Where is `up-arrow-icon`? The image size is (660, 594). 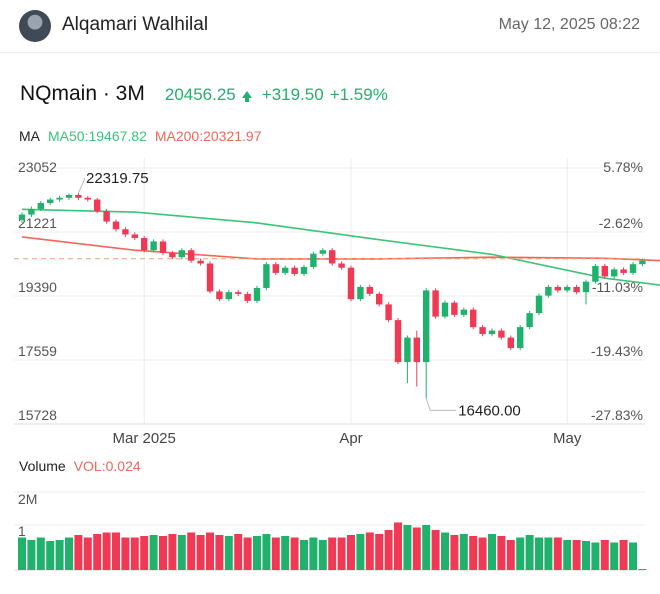
up-arrow-icon is located at coordinates (246, 96).